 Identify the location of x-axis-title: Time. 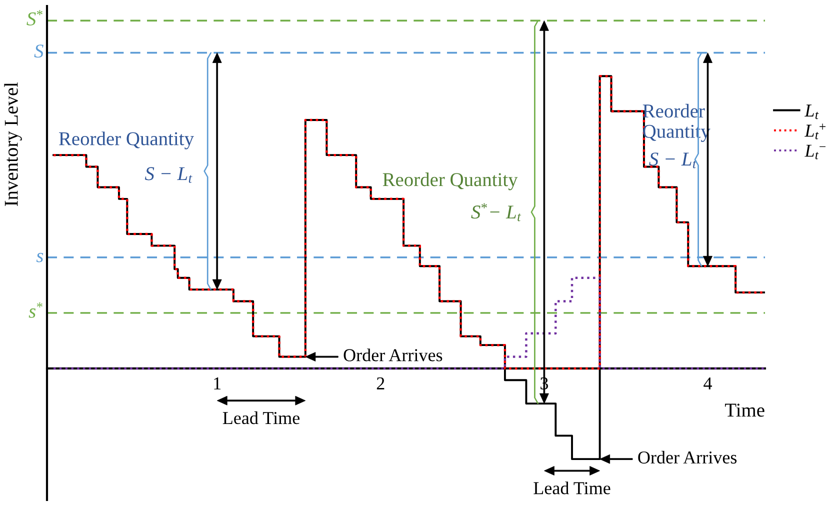
(744, 410).